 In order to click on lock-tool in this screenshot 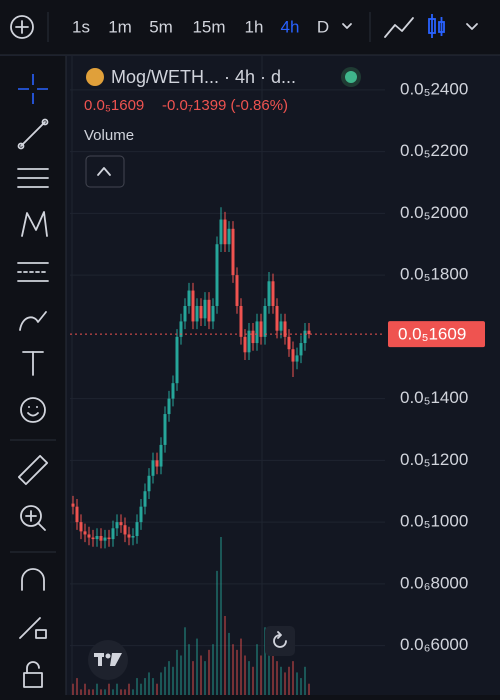, I will do `click(33, 674)`.